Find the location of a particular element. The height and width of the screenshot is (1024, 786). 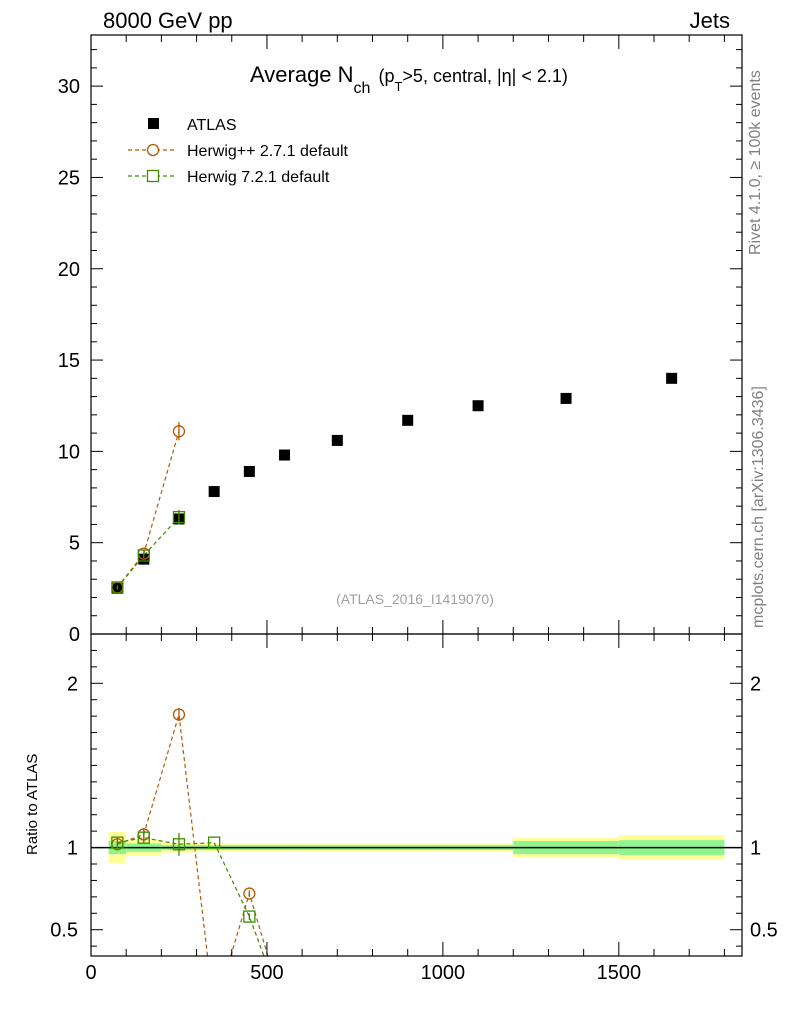

ratio-ytick-label: 2 is located at coordinates (72, 684).